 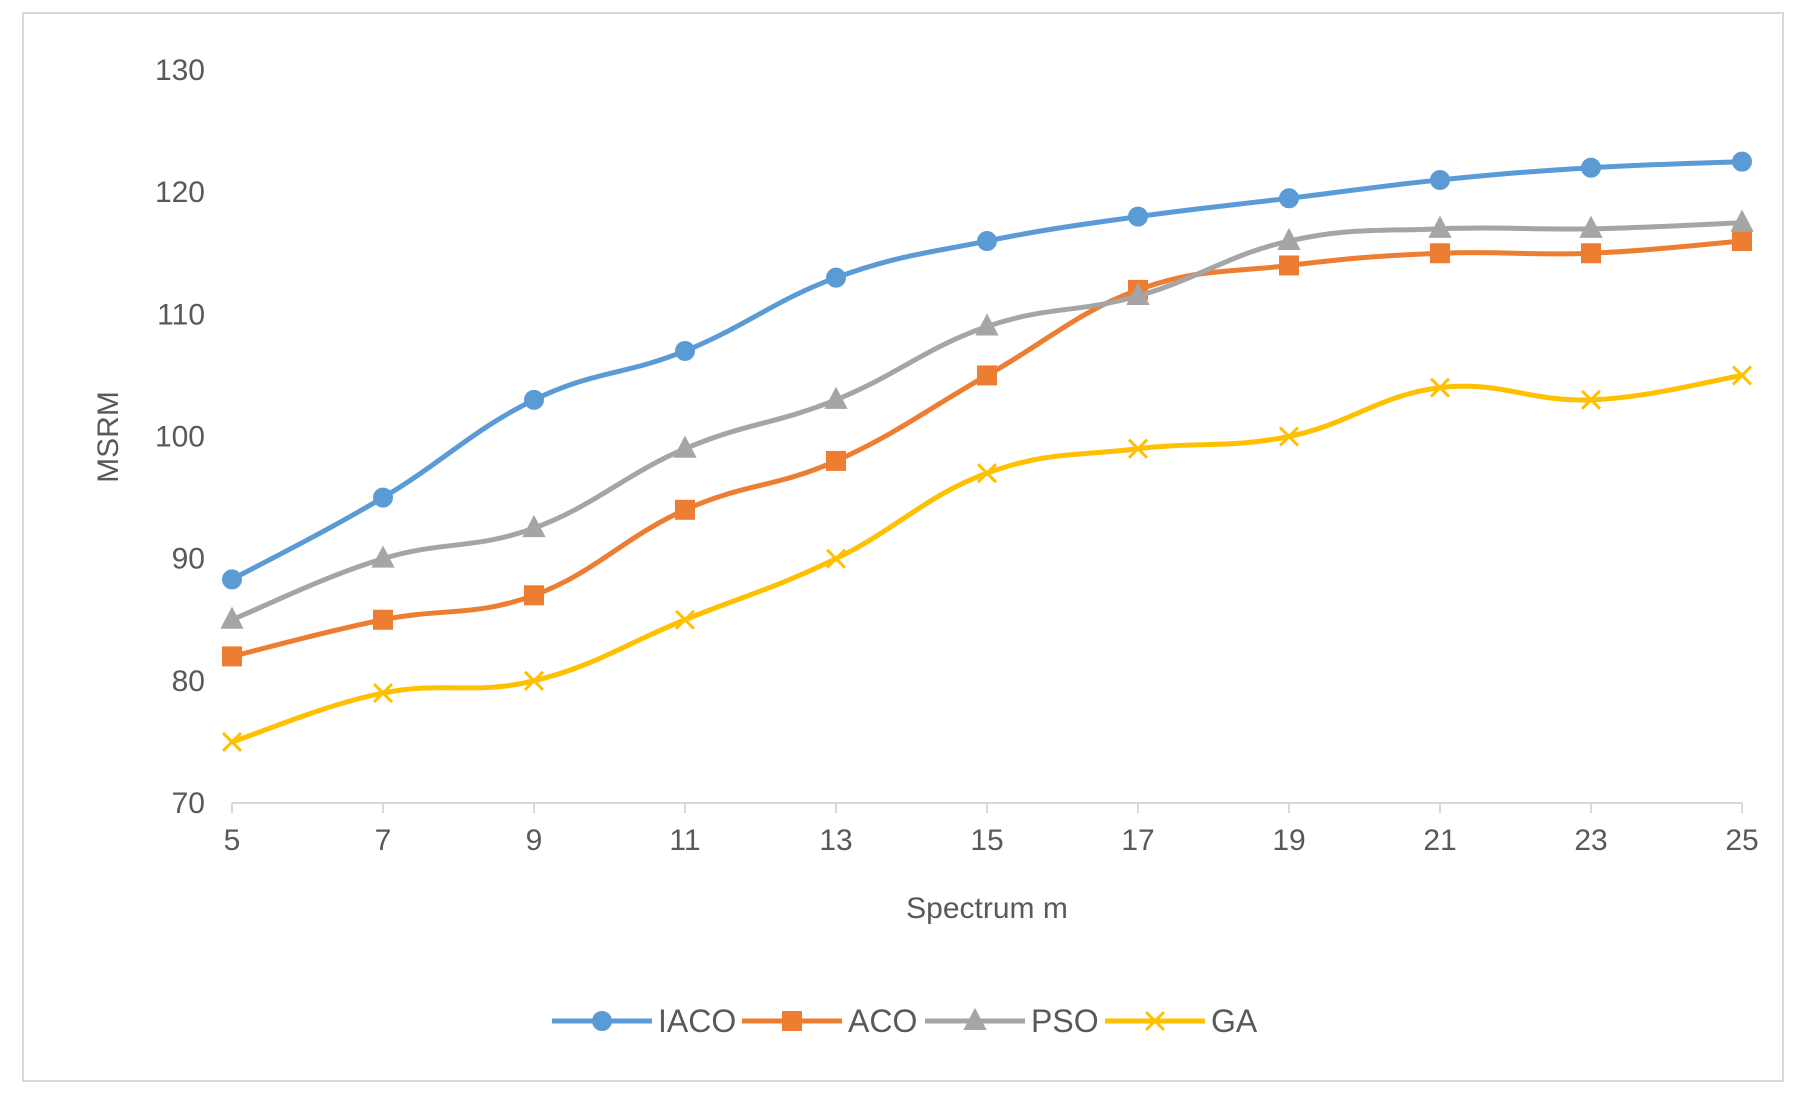 I want to click on x-axis-tickmarks, so click(x=987, y=808).